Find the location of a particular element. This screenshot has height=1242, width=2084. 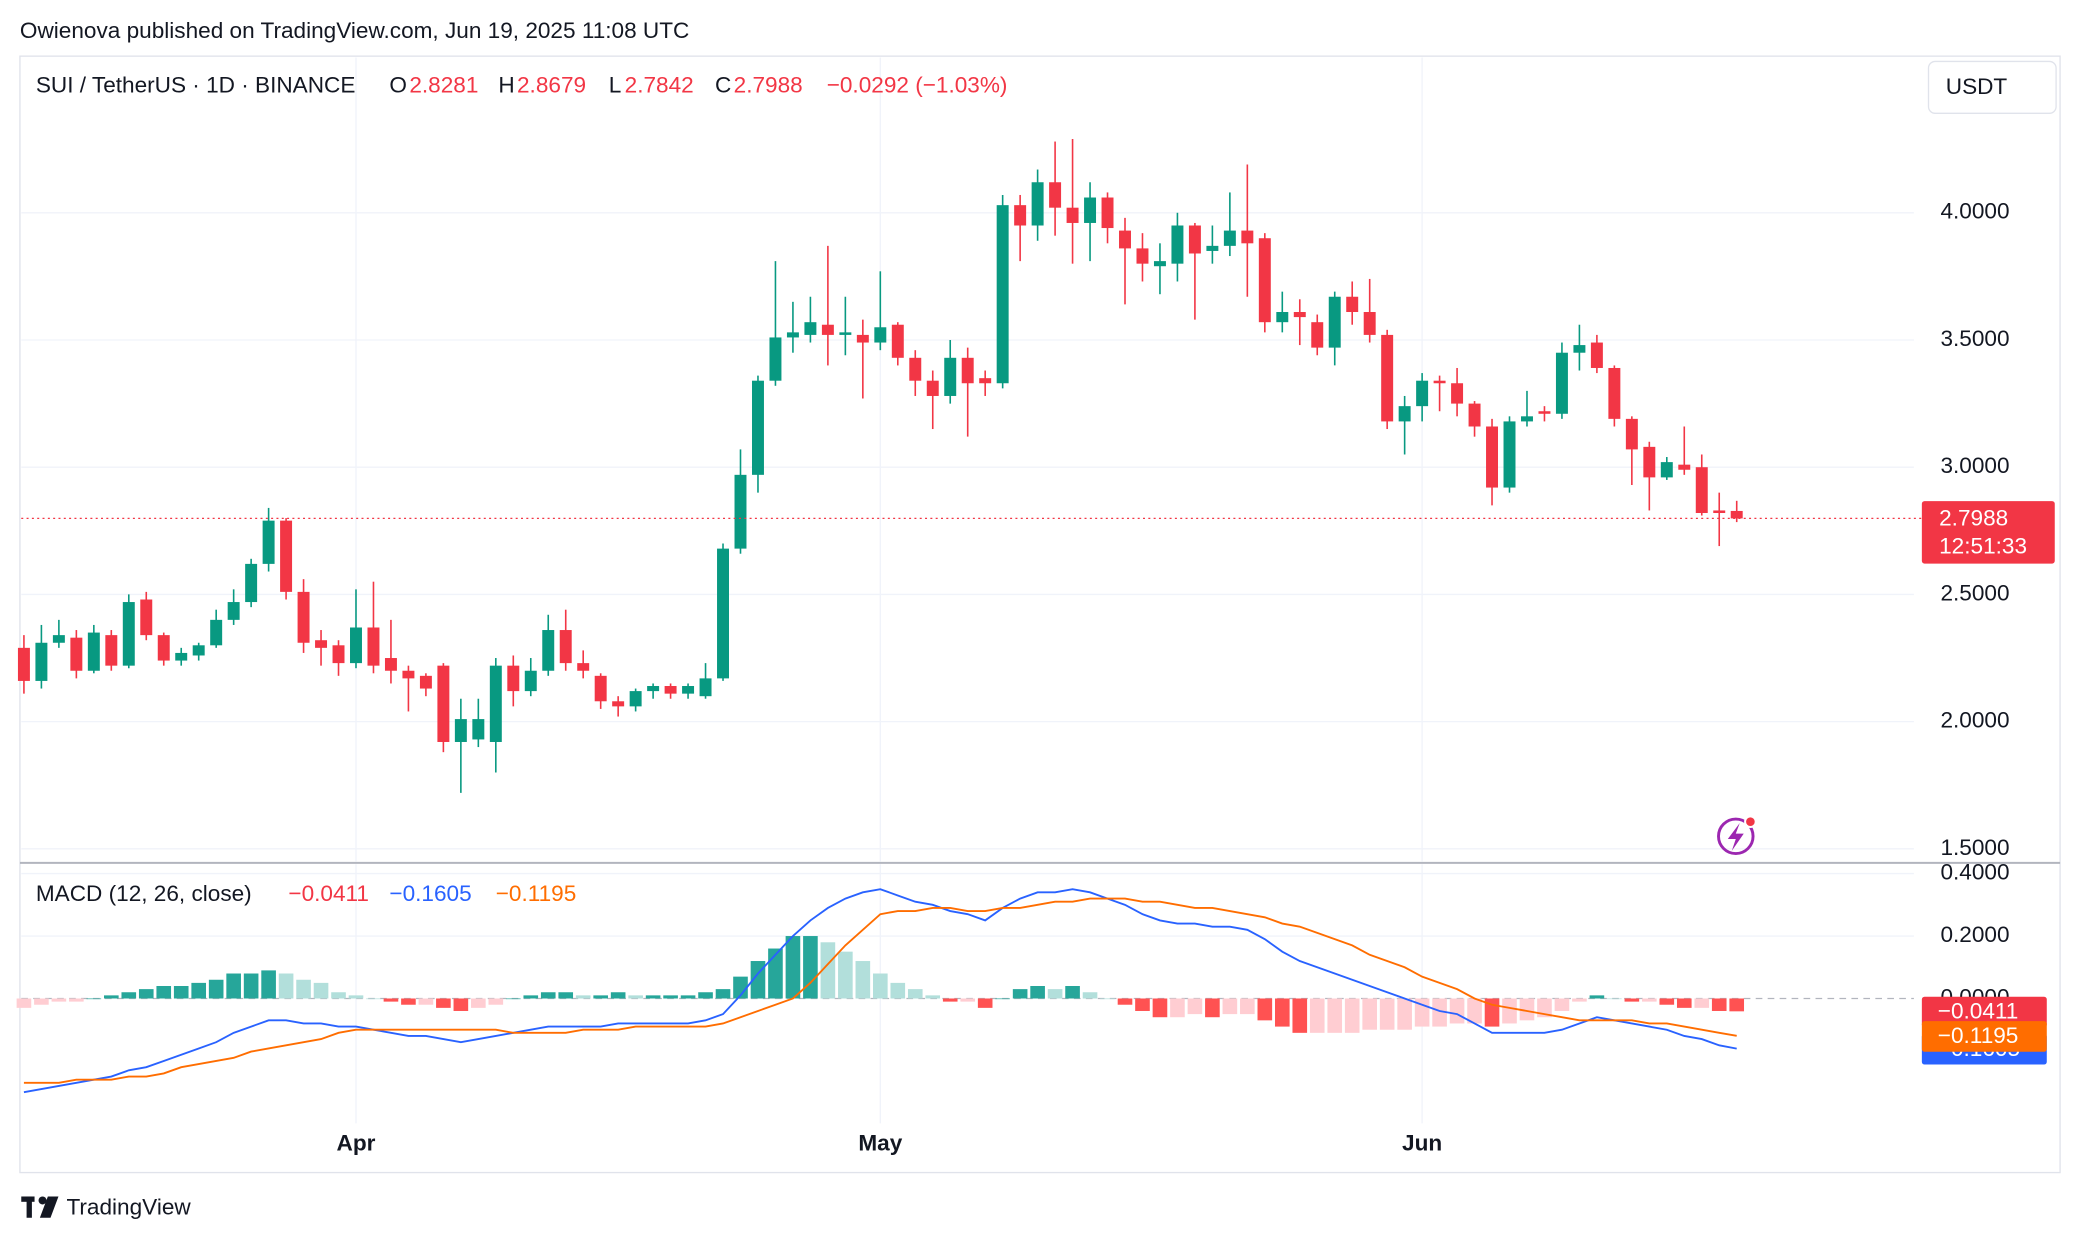

alert-icon-bolt is located at coordinates (1735, 837).